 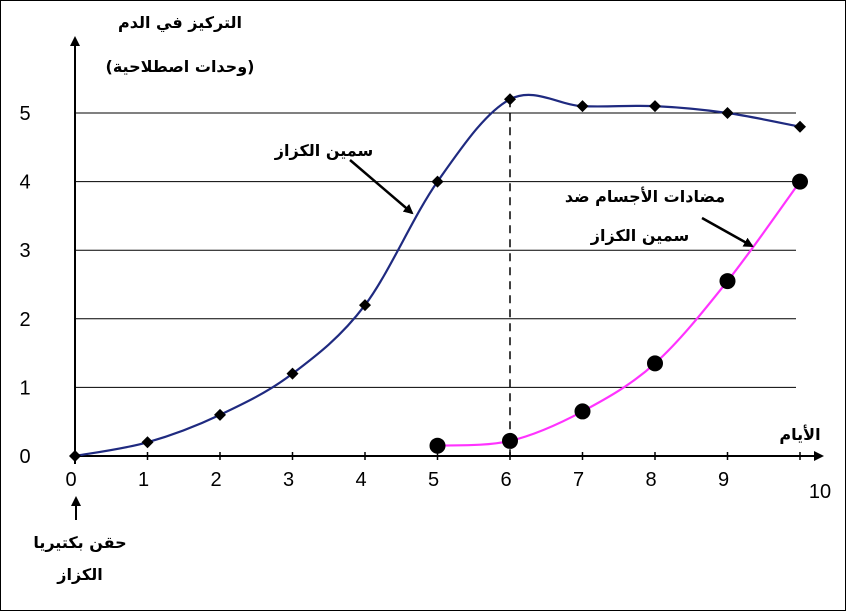 I want to click on y-tick-label-5: 5, so click(x=24, y=114).